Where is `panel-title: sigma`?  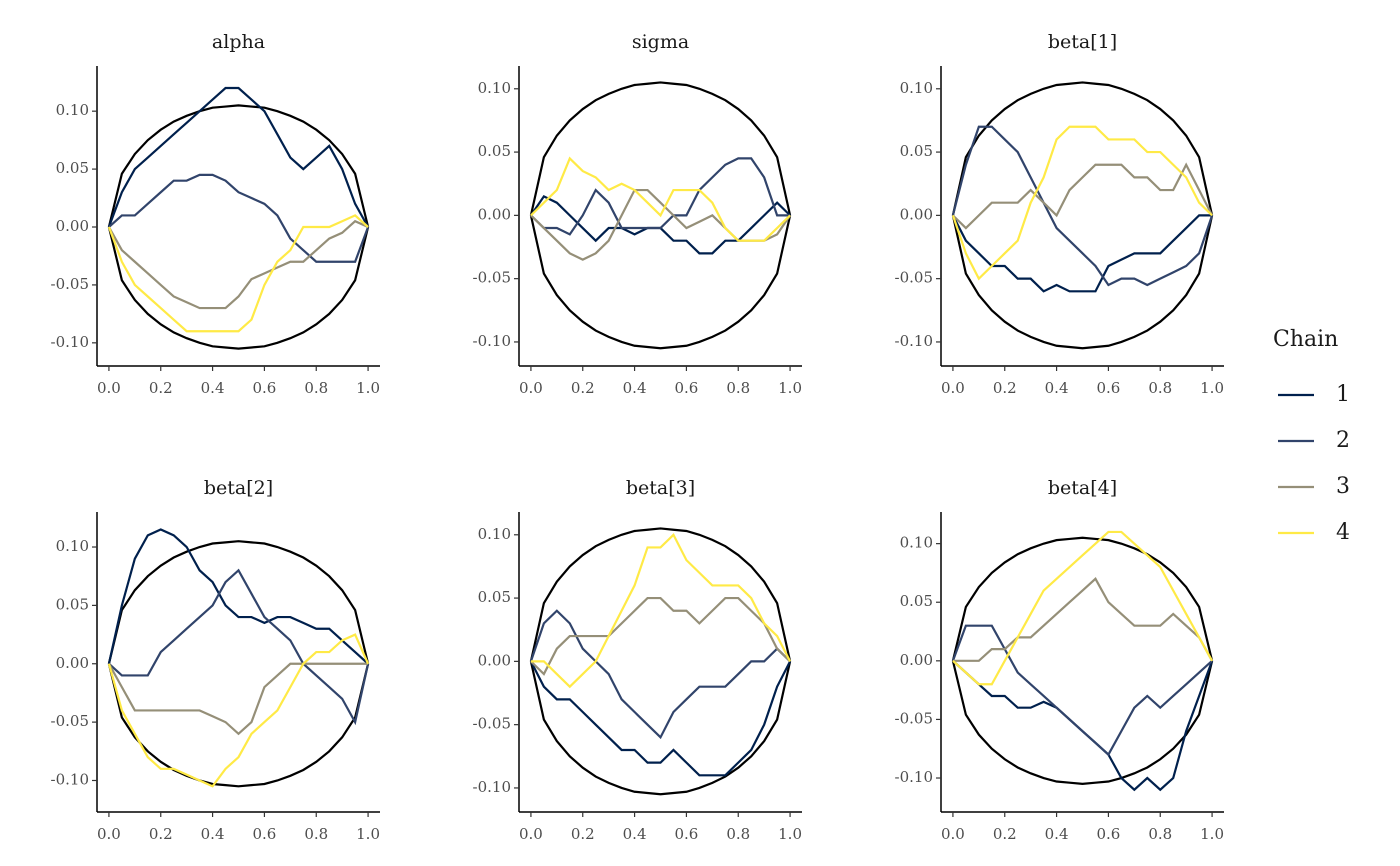
panel-title: sigma is located at coordinates (660, 42).